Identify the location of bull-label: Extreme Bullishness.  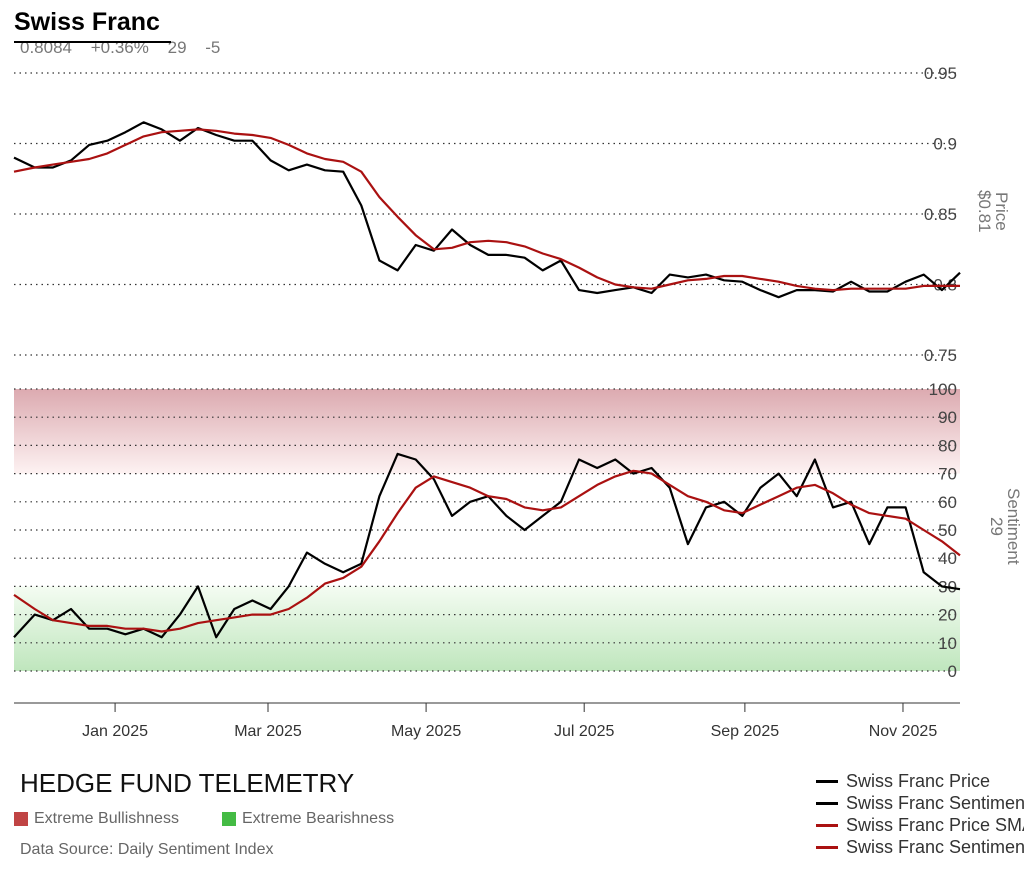
(106, 818).